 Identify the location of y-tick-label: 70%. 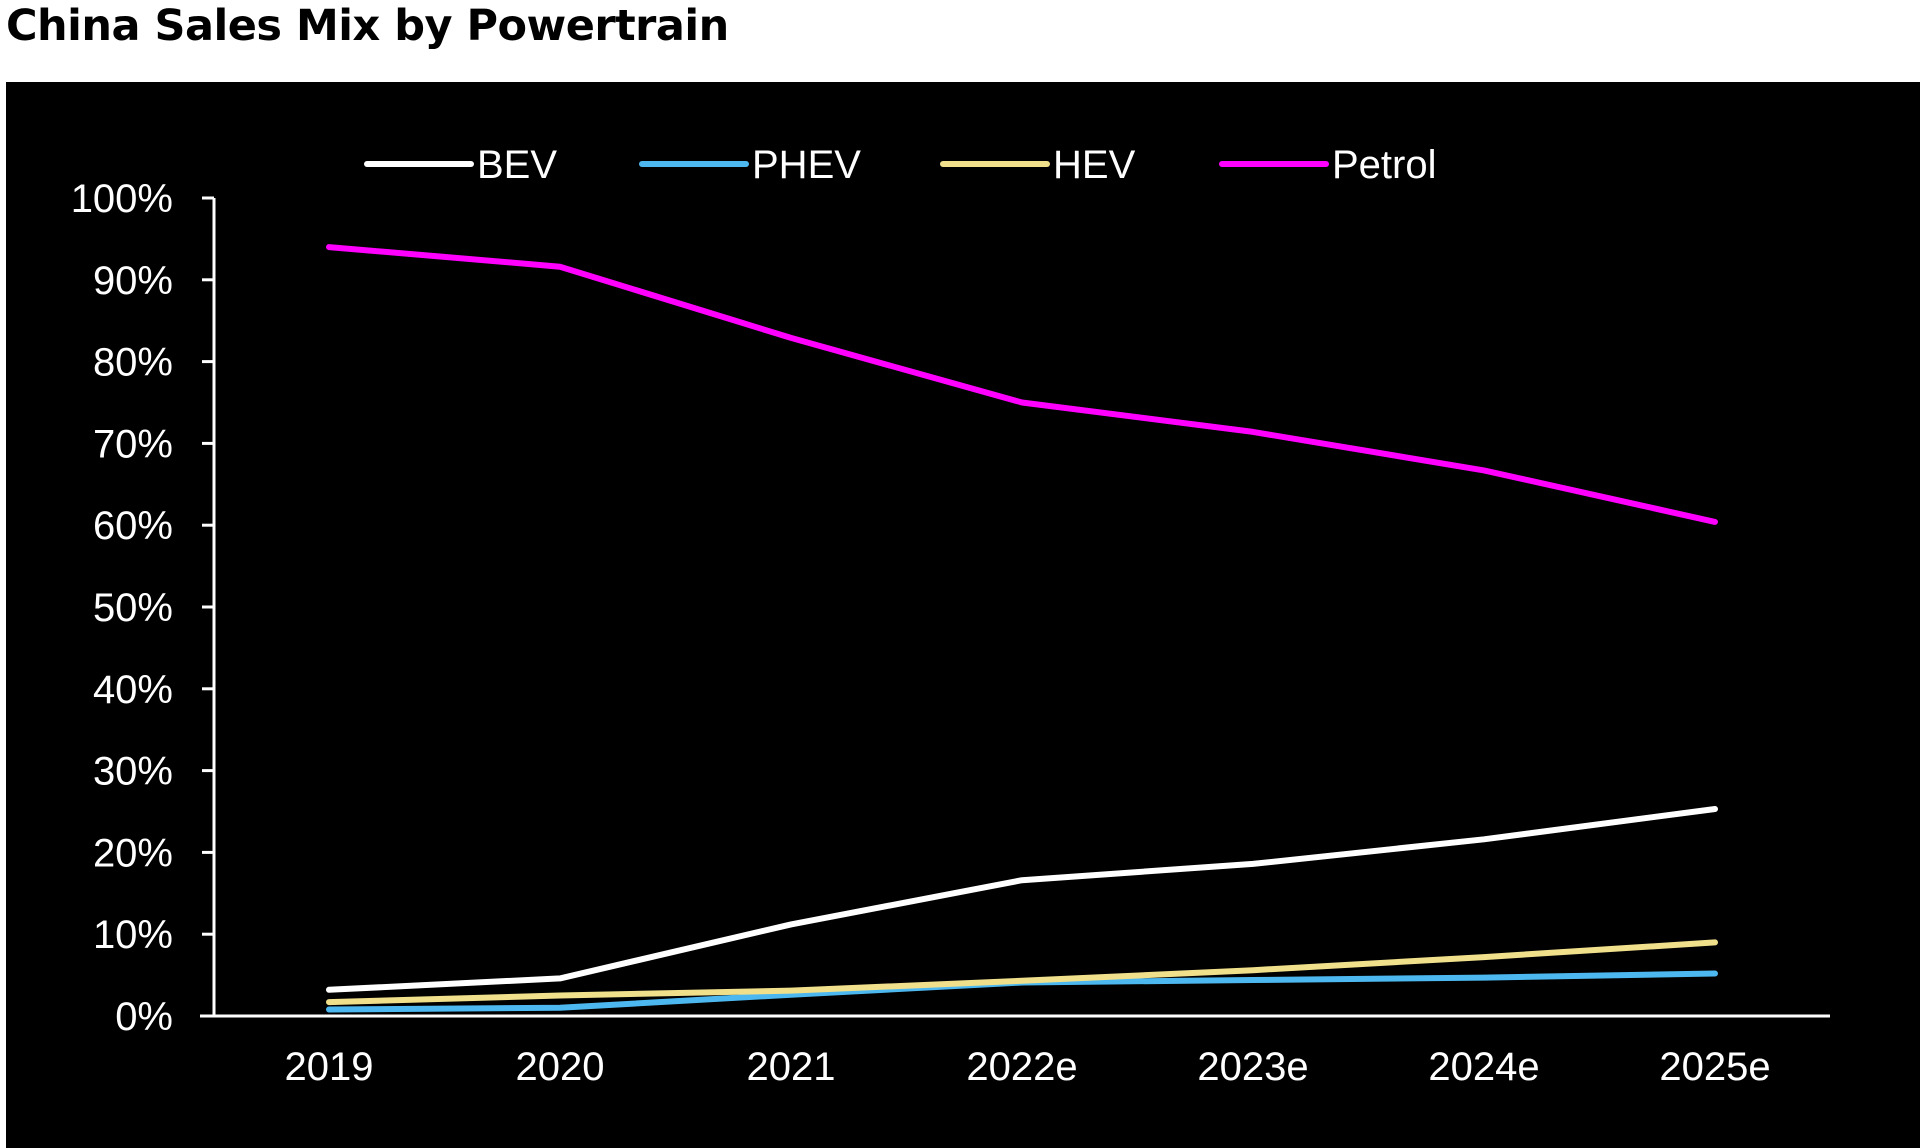
(133, 444).